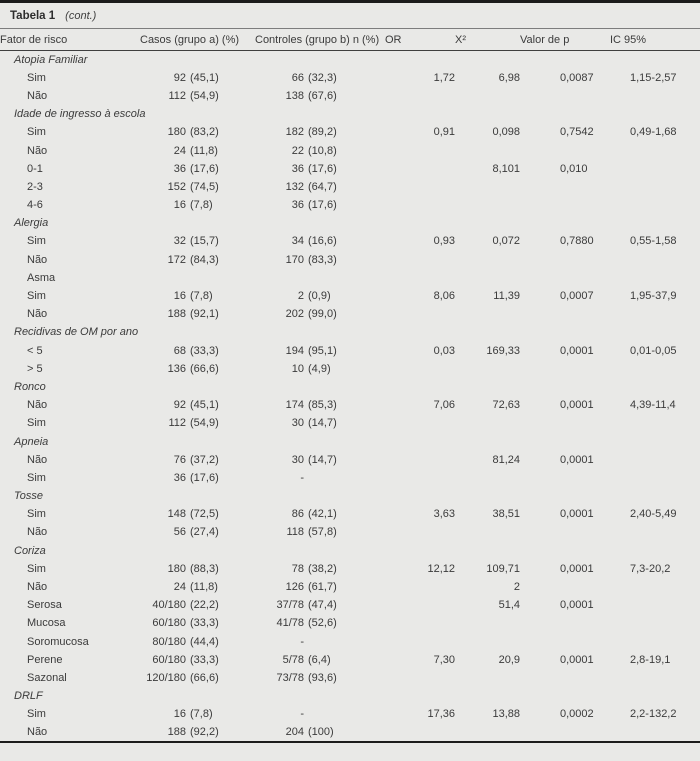 This screenshot has width=700, height=761. What do you see at coordinates (35, 350) in the screenshot?
I see `row-label: < 5` at bounding box center [35, 350].